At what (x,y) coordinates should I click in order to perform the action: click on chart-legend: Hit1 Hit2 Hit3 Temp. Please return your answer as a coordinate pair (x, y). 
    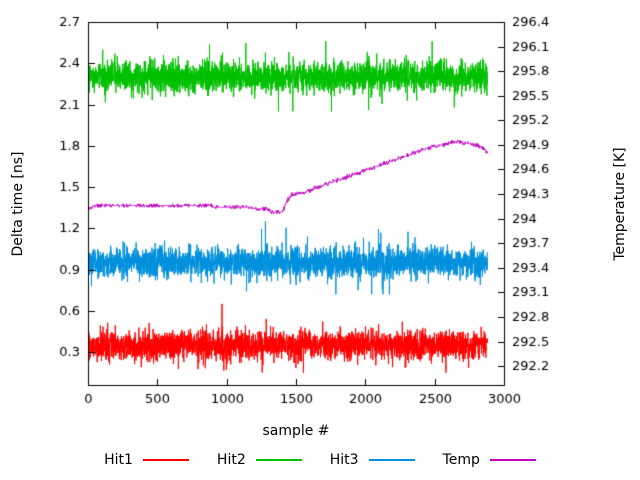
    Looking at the image, I should click on (320, 460).